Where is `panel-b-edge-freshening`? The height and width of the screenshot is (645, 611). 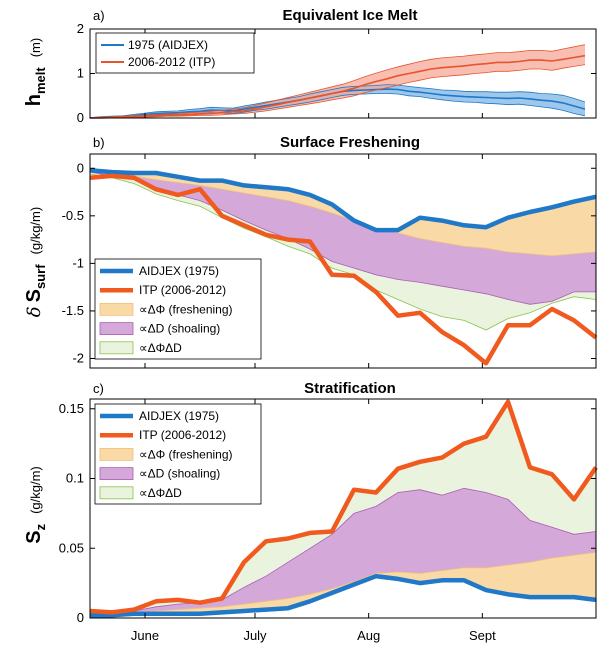 panel-b-edge-freshening is located at coordinates (343, 213).